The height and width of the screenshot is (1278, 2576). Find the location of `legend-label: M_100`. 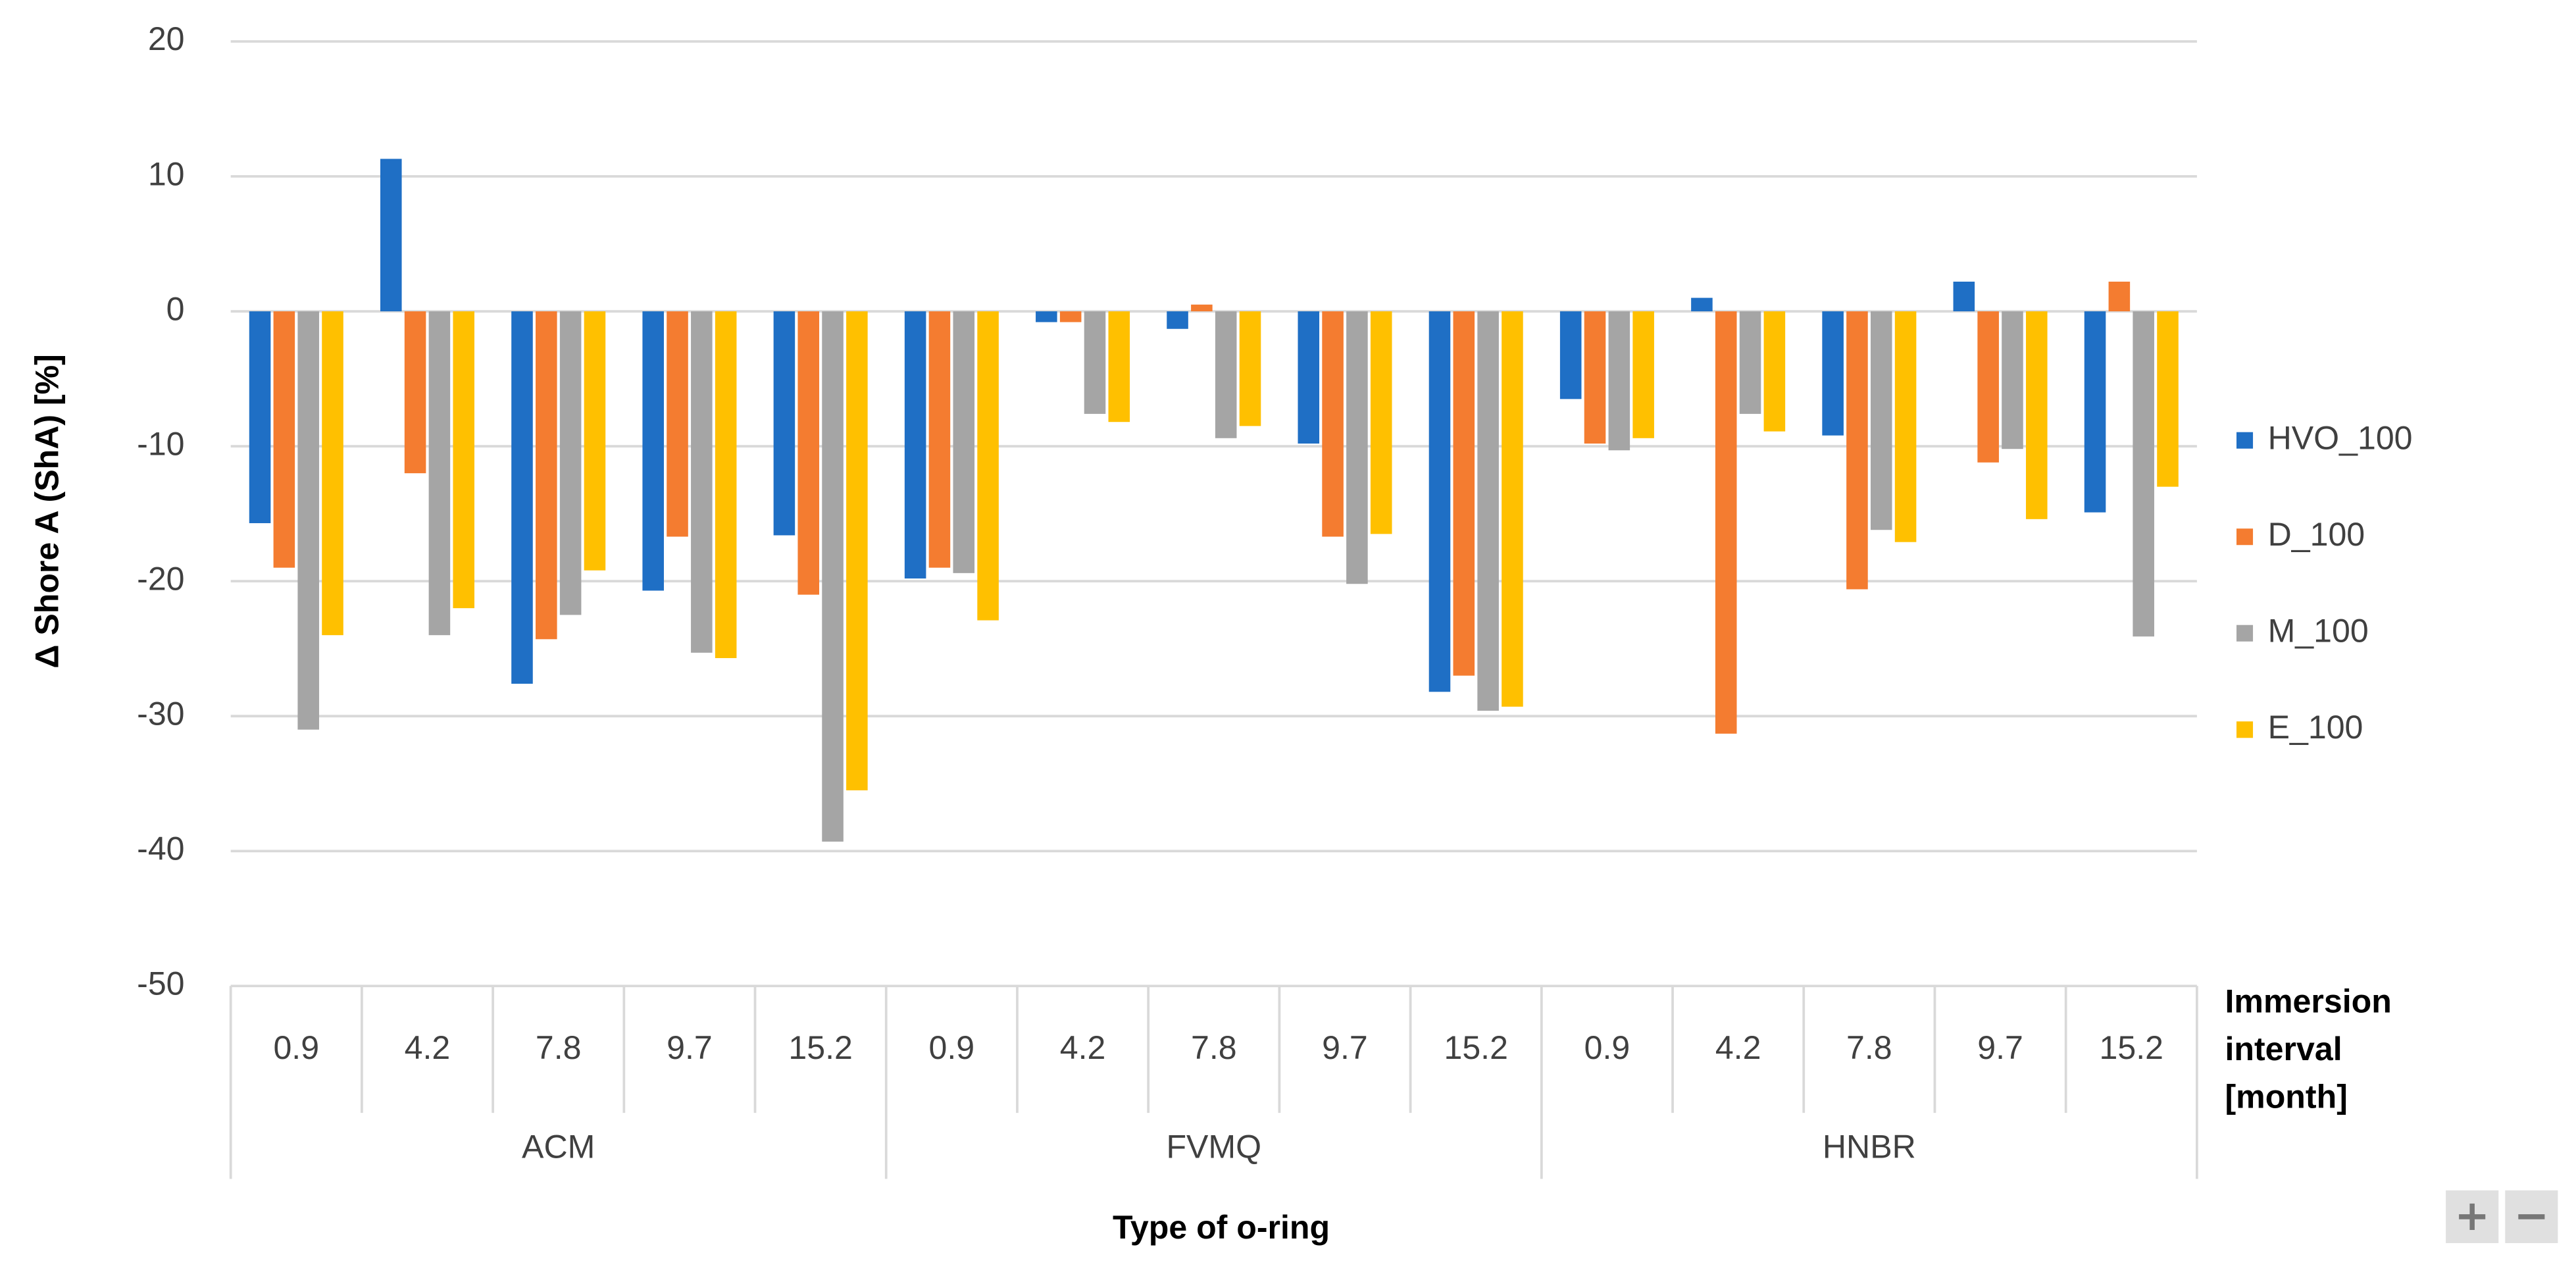

legend-label: M_100 is located at coordinates (2318, 630).